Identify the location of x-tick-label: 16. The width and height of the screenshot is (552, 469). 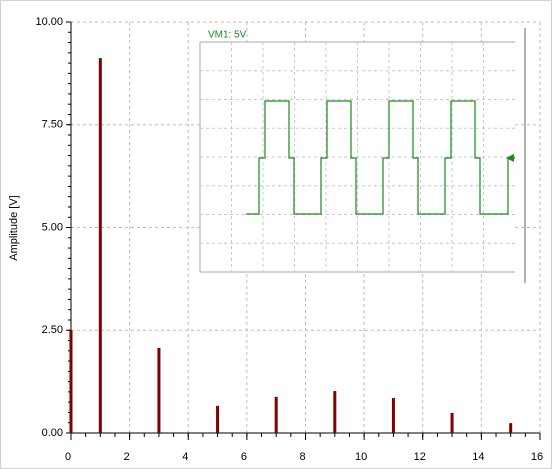
(537, 457).